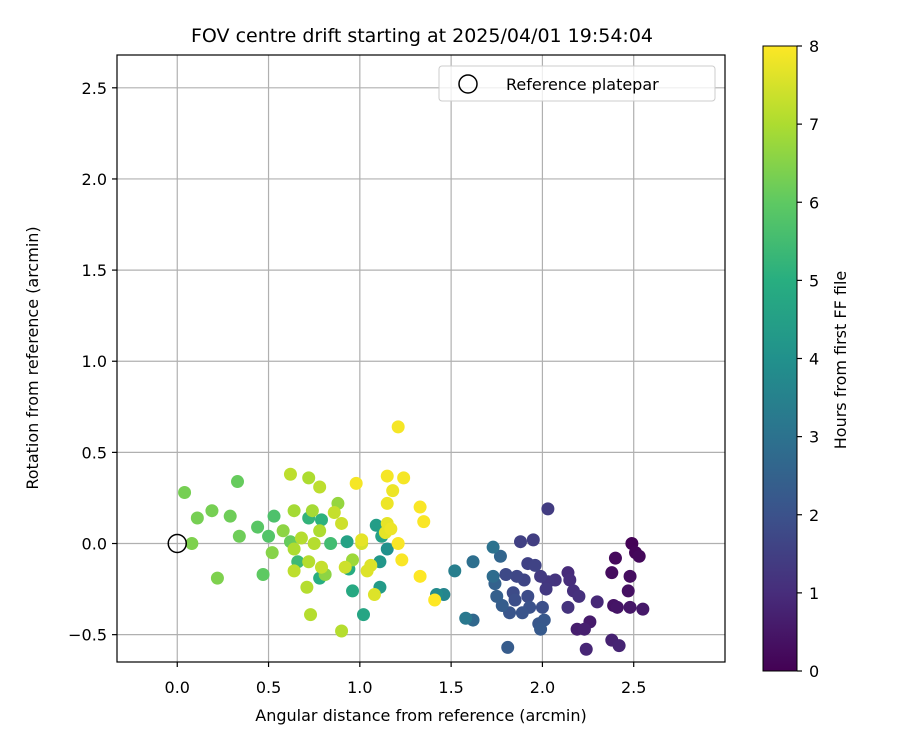 The height and width of the screenshot is (750, 900). I want to click on colorbar-tick-label: 2, so click(814, 515).